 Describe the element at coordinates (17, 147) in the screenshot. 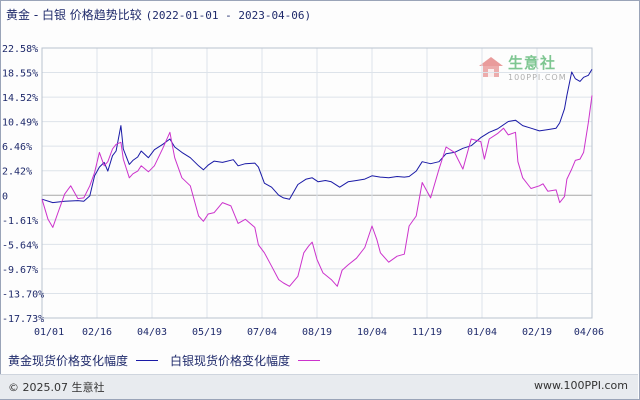

I see `y-tick-label: 6.46%` at that location.